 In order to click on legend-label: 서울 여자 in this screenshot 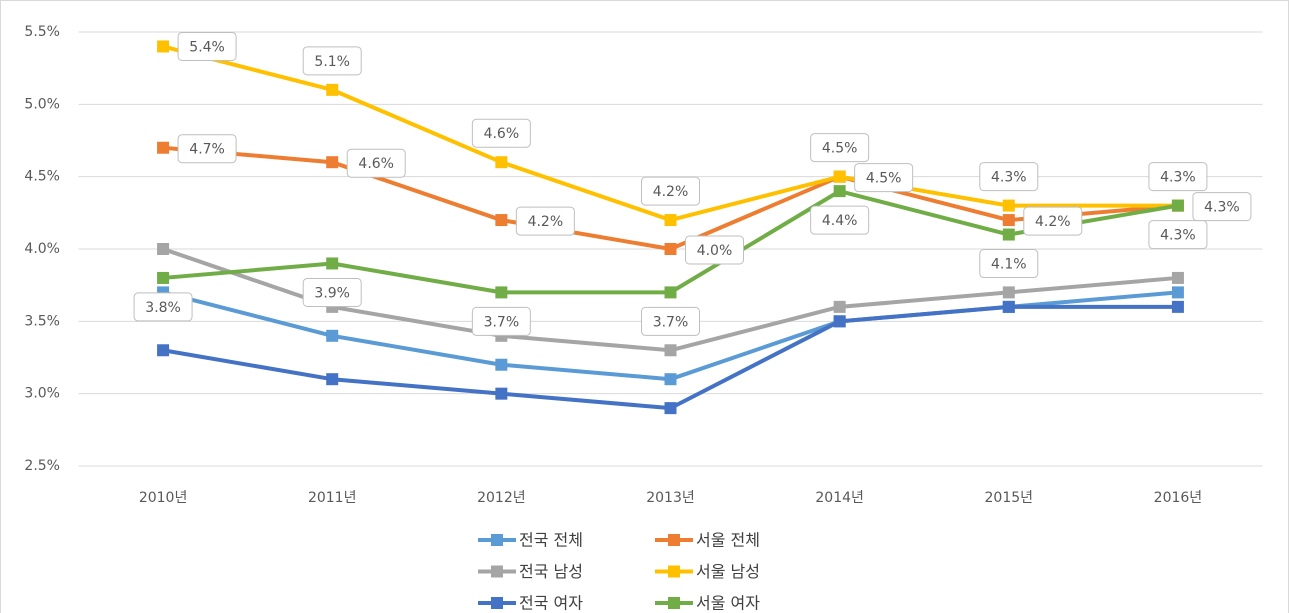, I will do `click(728, 603)`.